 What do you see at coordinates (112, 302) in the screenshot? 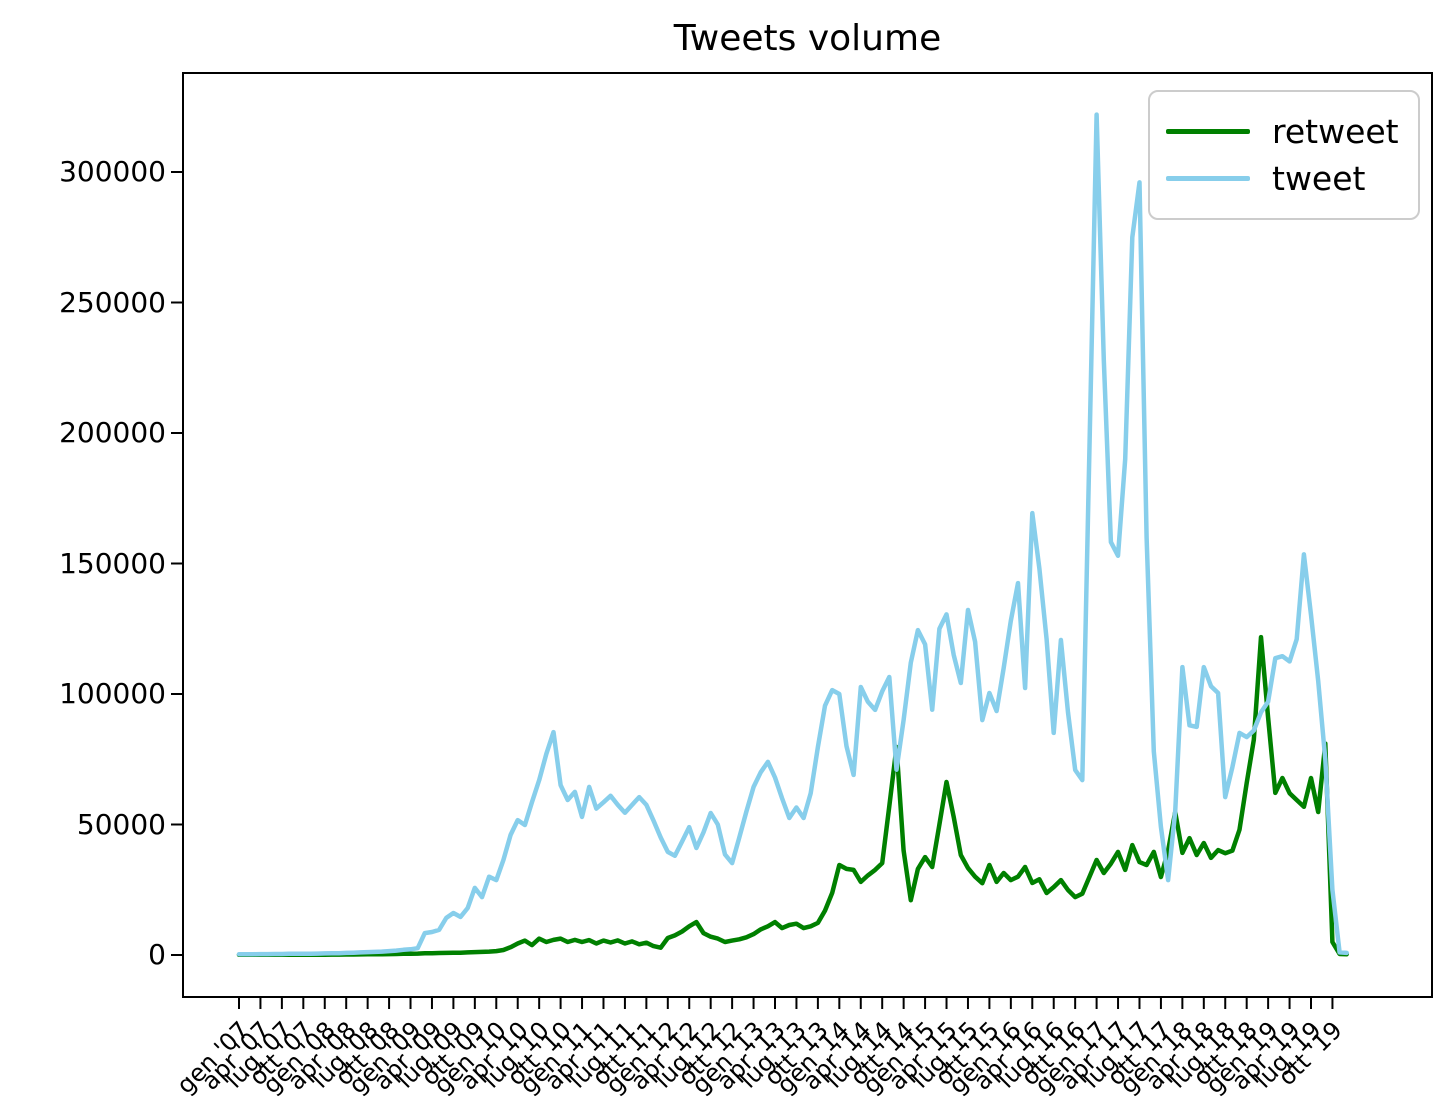
I see `y-tick-label: 250000` at bounding box center [112, 302].